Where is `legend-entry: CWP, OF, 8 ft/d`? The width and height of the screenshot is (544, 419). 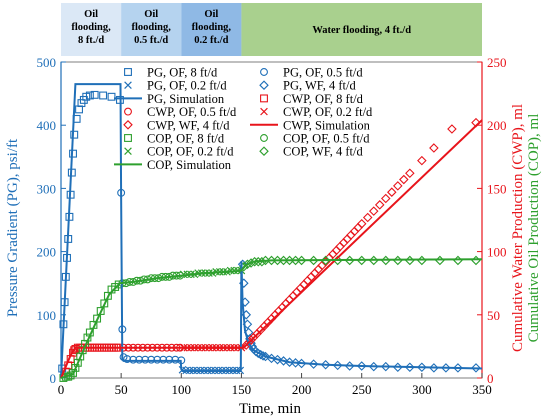 legend-entry: CWP, OF, 8 ft/d is located at coordinates (312, 99).